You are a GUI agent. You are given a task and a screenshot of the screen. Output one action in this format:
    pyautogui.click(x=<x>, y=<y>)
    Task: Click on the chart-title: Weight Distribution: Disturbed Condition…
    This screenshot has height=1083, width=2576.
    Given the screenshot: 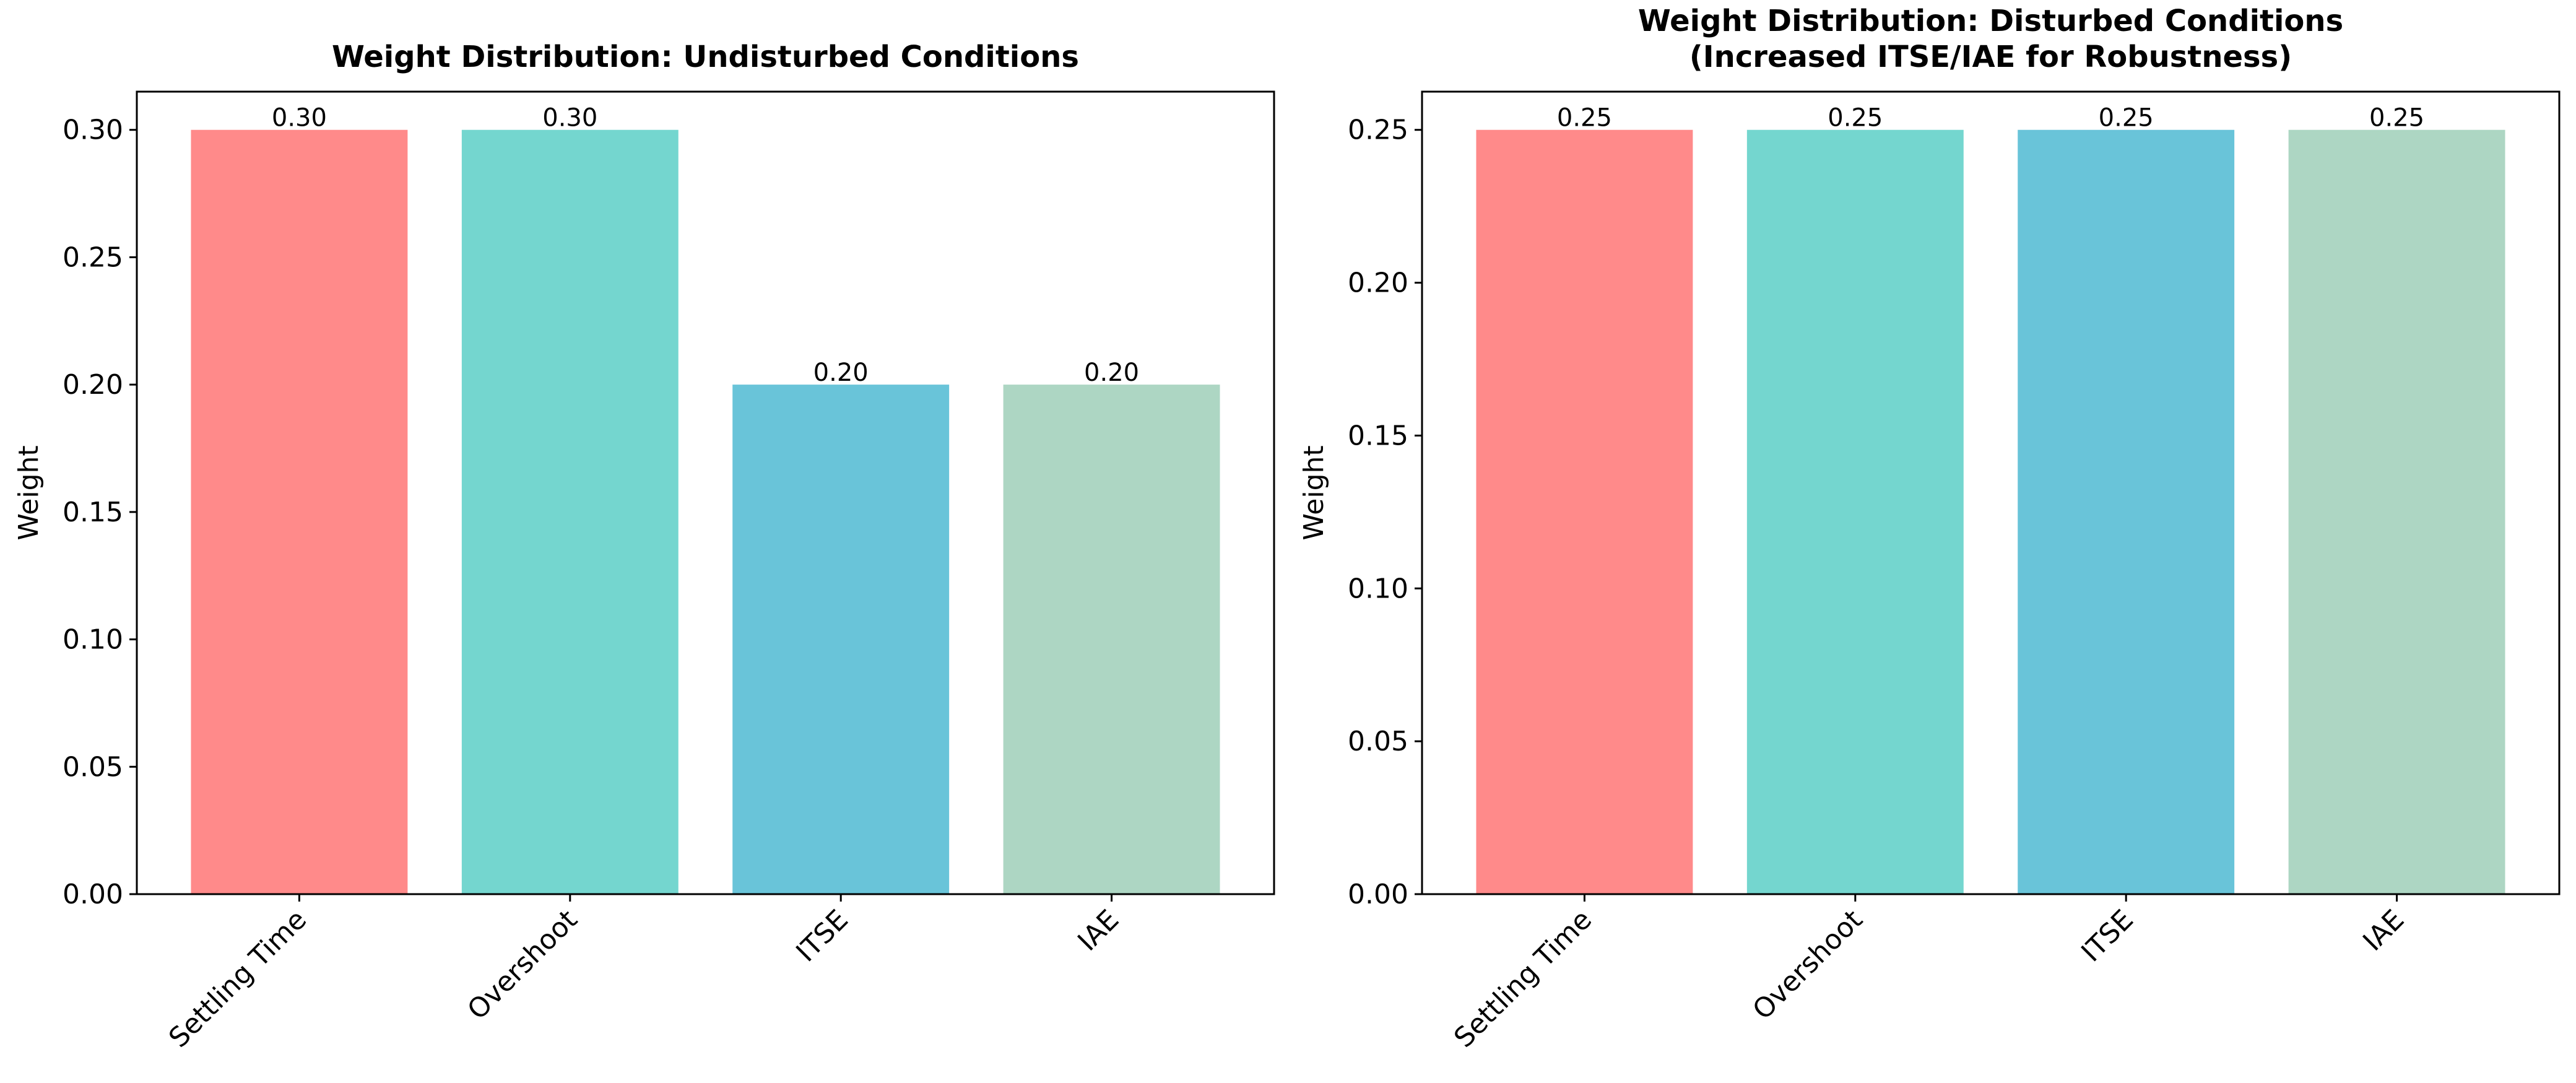 What is the action you would take?
    pyautogui.click(x=1990, y=39)
    